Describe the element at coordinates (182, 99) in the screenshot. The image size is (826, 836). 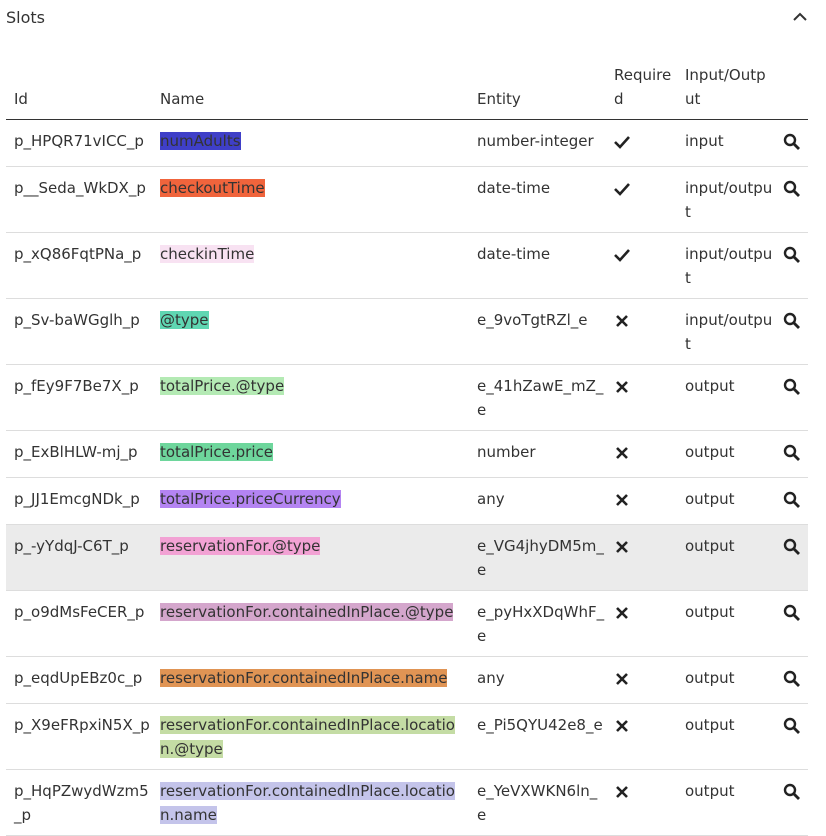
I see `column-header: Name` at that location.